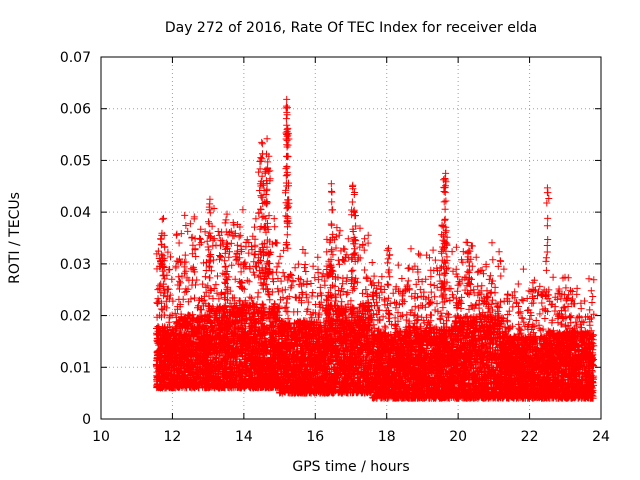 Image resolution: width=640 pixels, height=480 pixels. Describe the element at coordinates (75, 265) in the screenshot. I see `y-tick-label: 0.03` at that location.